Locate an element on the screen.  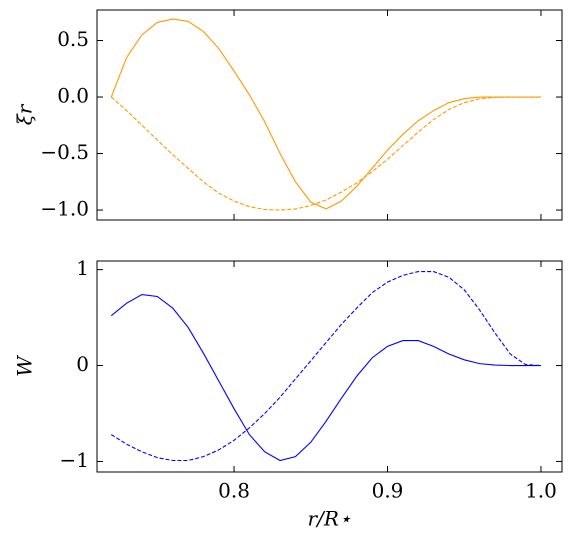
y-axis-label: ξr is located at coordinates (25, 114).